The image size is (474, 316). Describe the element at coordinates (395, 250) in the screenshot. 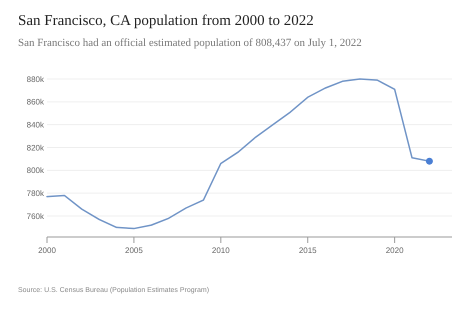

I see `x-tick-label: 2020` at that location.